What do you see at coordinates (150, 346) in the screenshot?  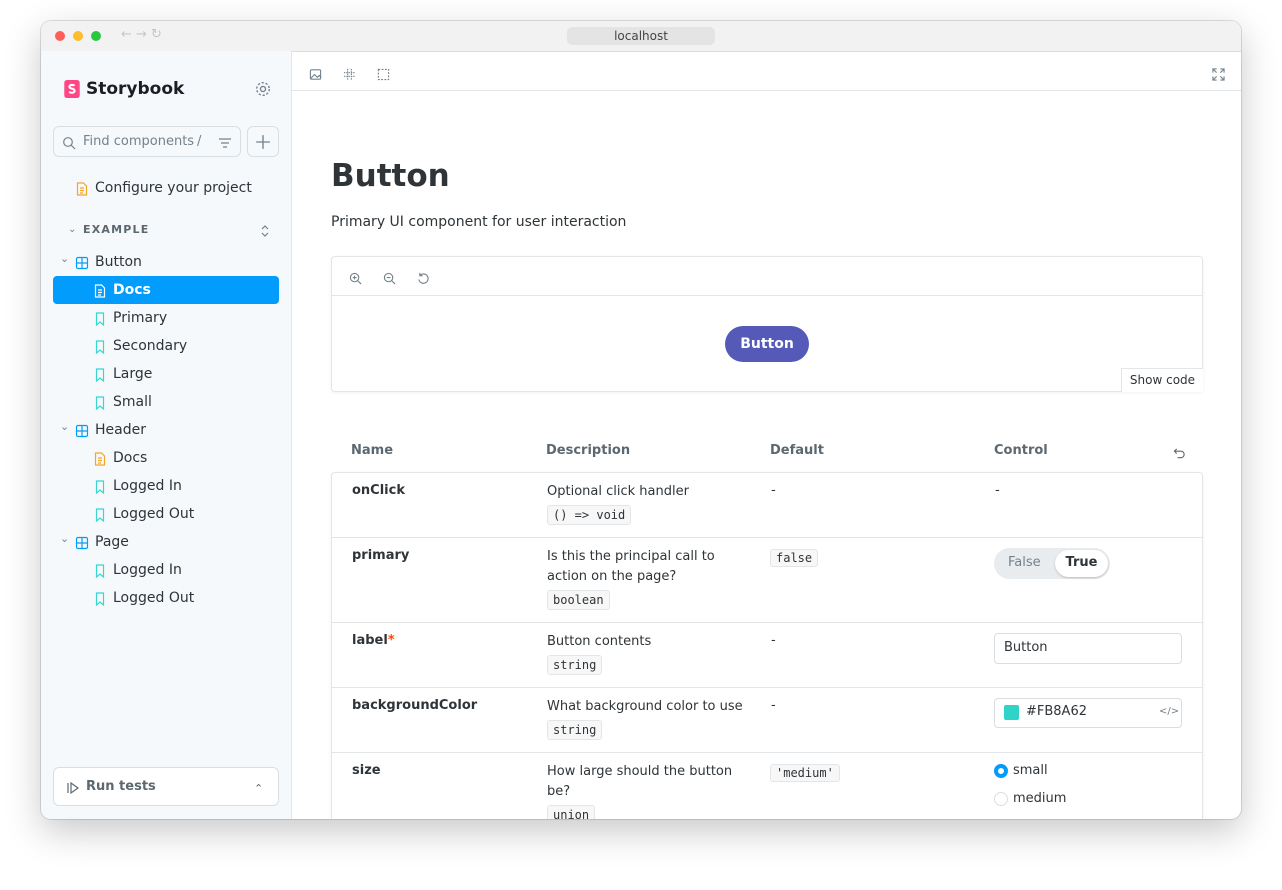 I see `tree-item: Secondary` at bounding box center [150, 346].